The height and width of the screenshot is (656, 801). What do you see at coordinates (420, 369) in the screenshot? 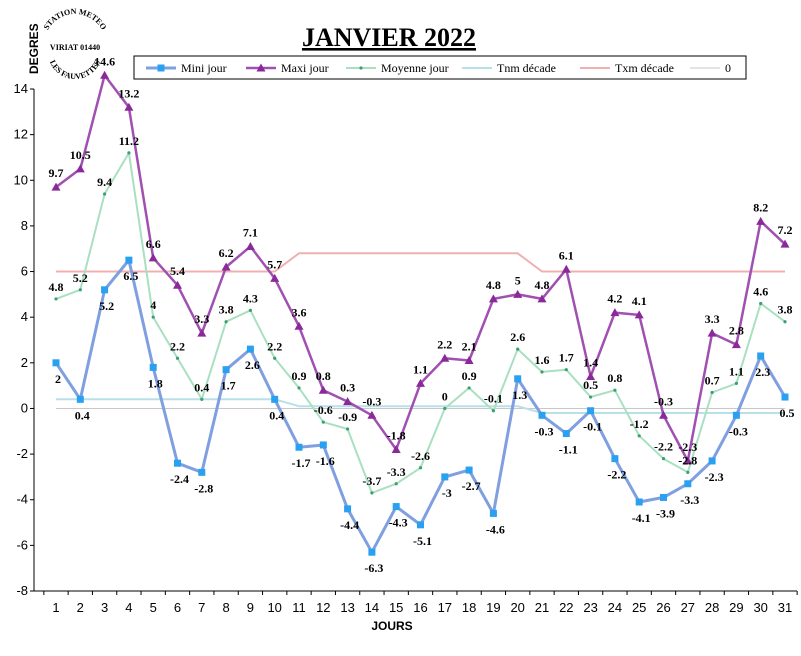
I see `data-label-maxi-jour: 1.1` at bounding box center [420, 369].